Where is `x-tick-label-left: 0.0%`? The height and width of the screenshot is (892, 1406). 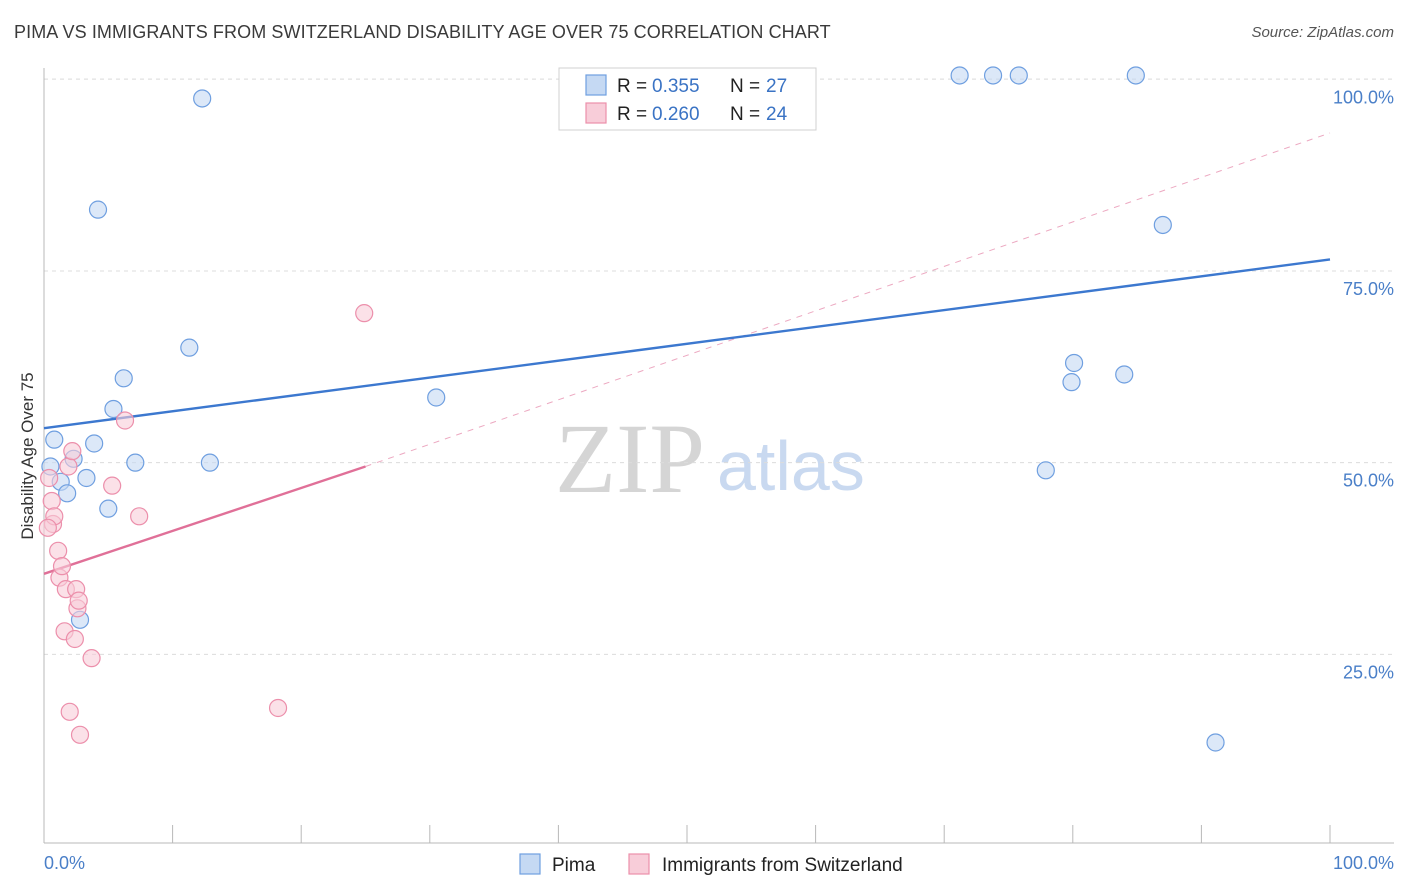
x-tick-label-left: 0.0% is located at coordinates (64, 863).